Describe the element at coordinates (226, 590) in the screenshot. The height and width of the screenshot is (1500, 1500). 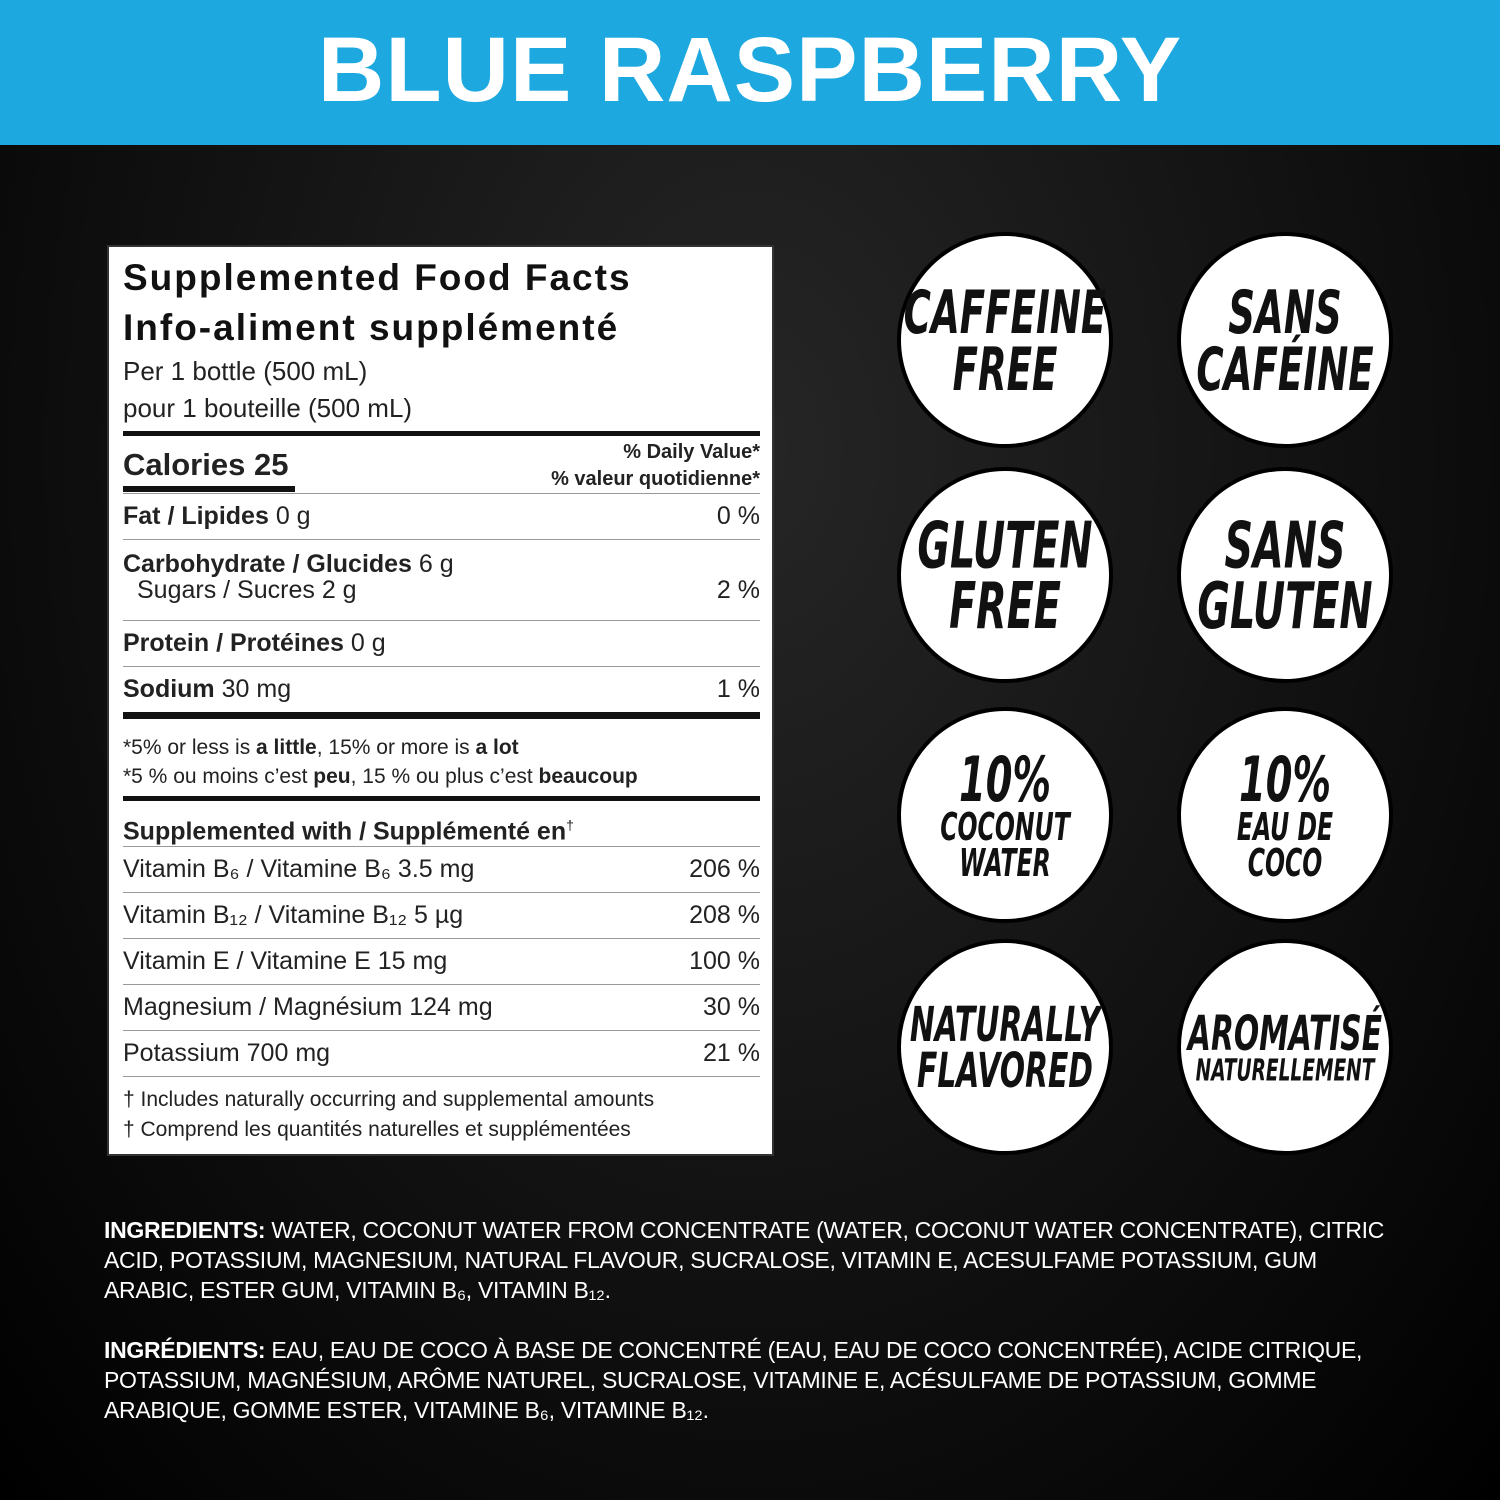
I see `nutrient-label: Sugars / Sucres` at that location.